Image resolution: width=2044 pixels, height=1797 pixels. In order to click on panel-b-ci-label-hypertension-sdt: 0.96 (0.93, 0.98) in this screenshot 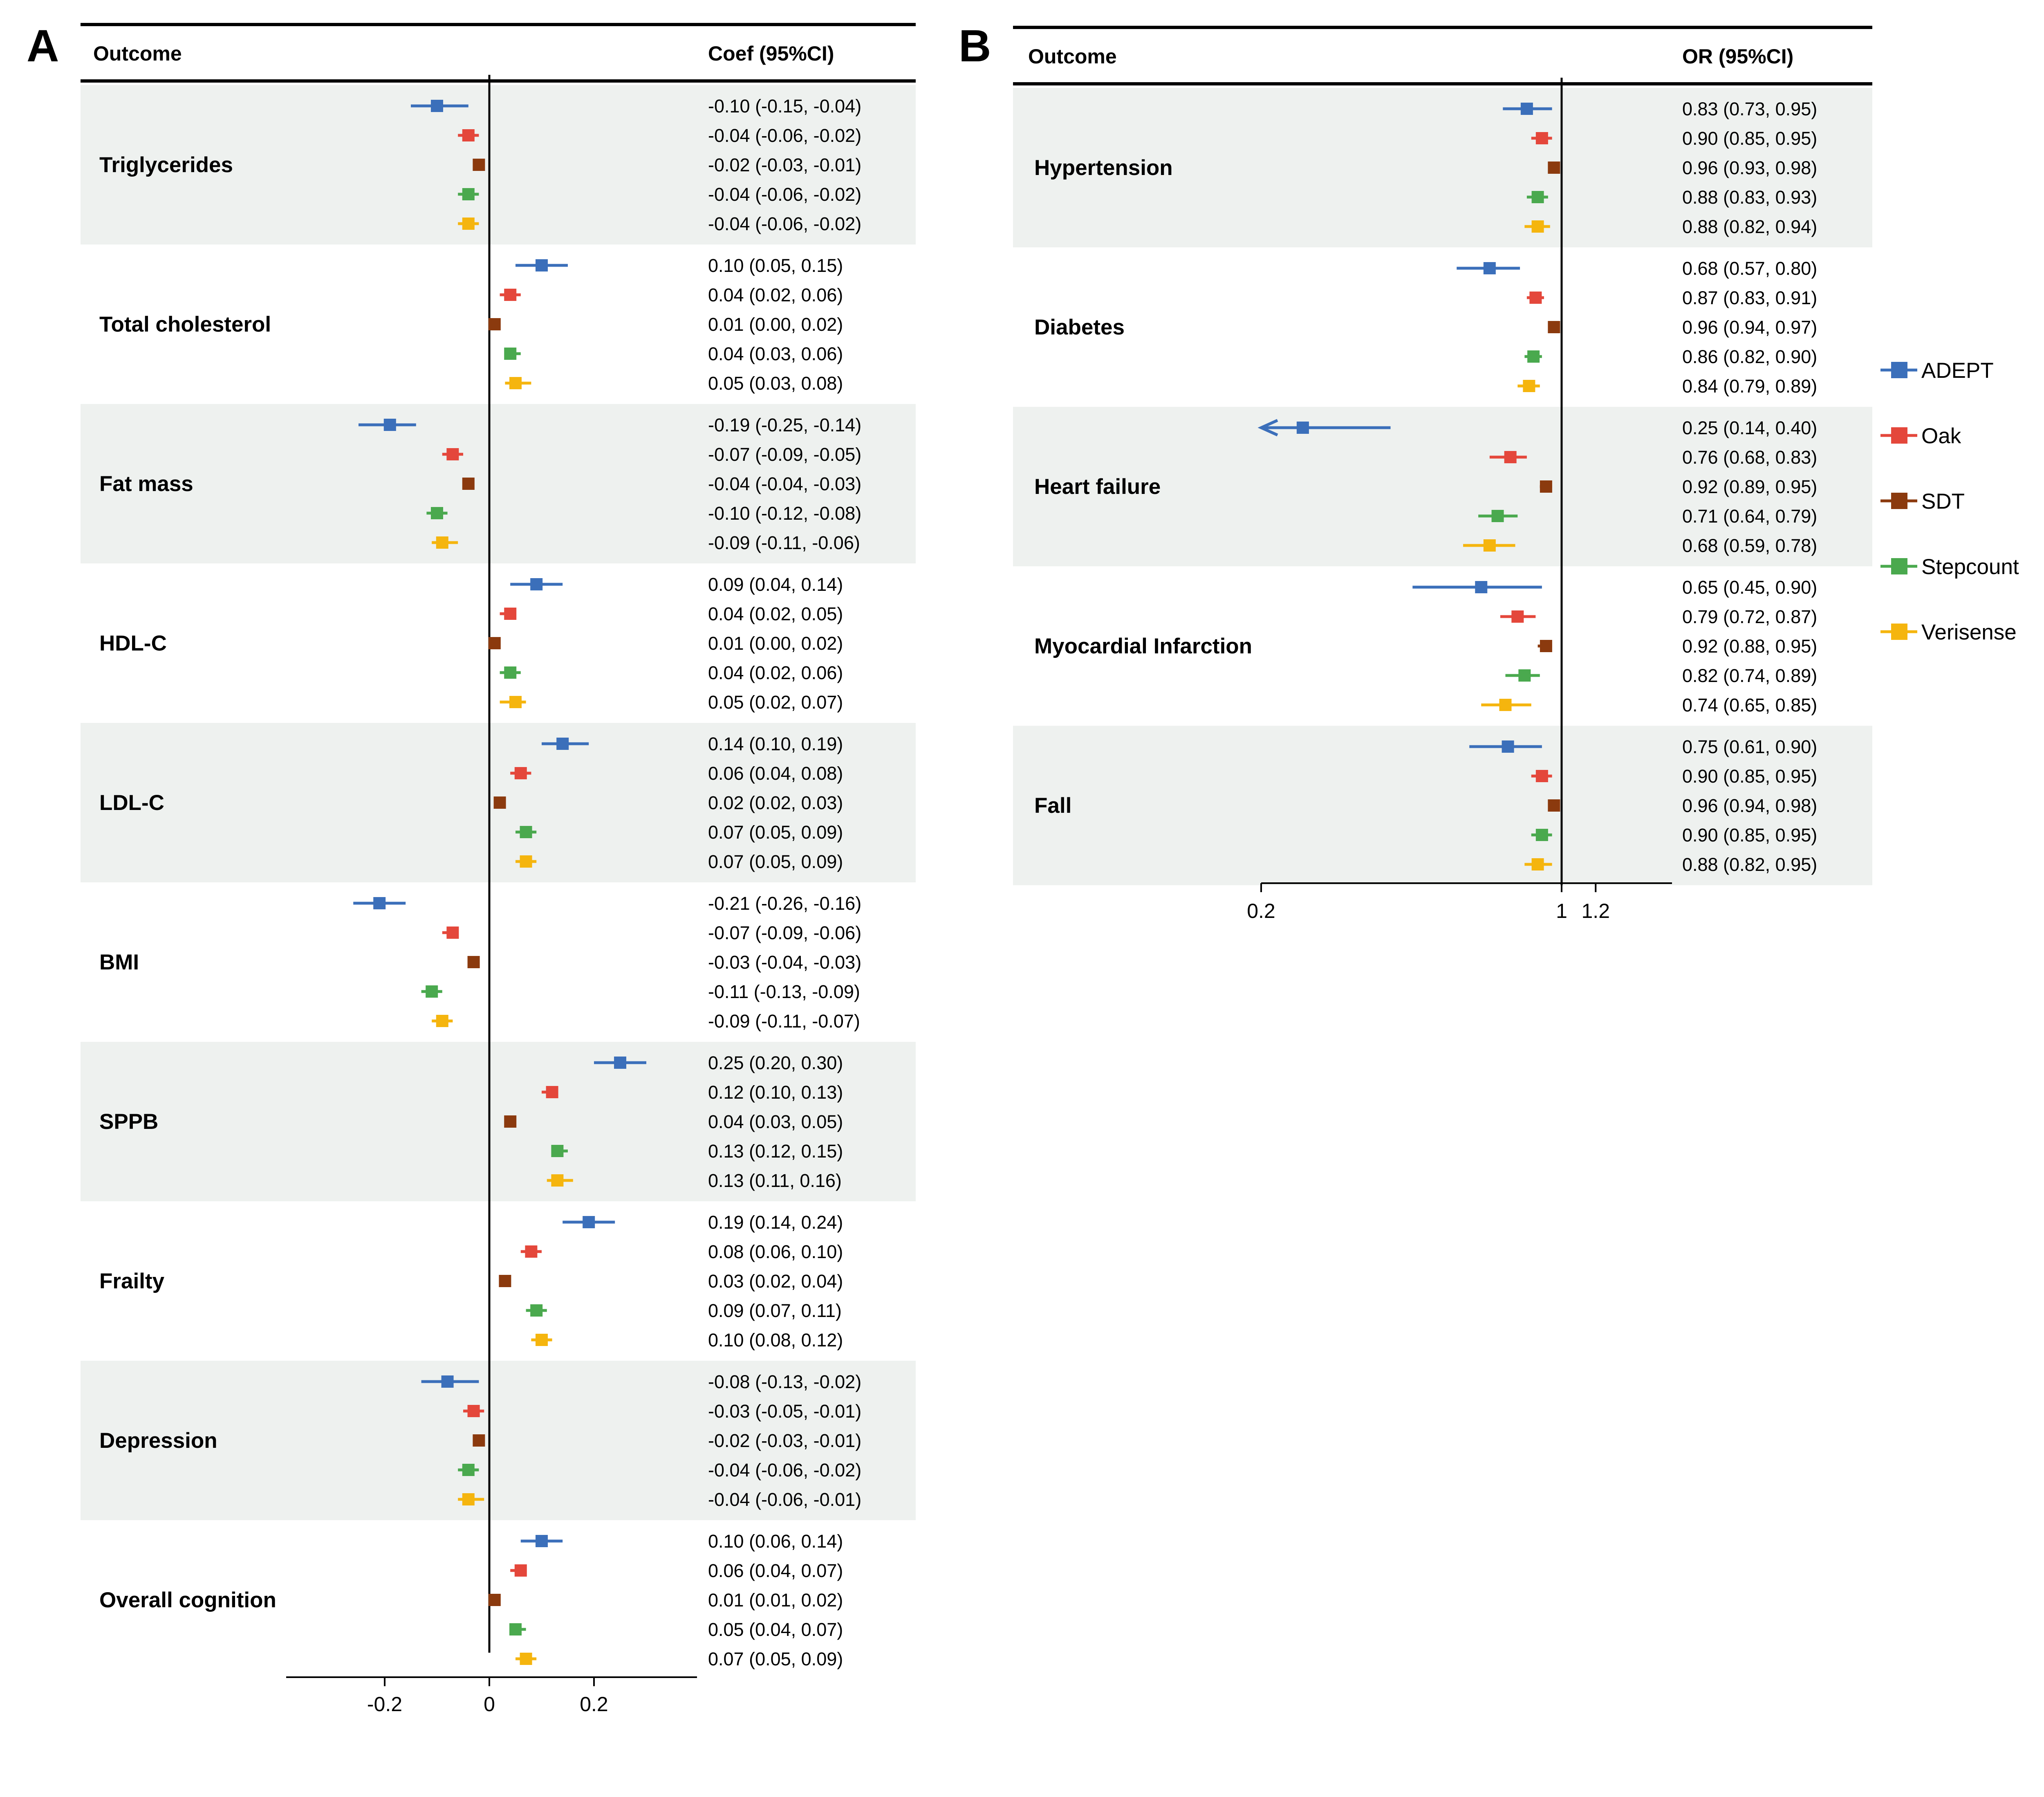, I will do `click(1750, 168)`.